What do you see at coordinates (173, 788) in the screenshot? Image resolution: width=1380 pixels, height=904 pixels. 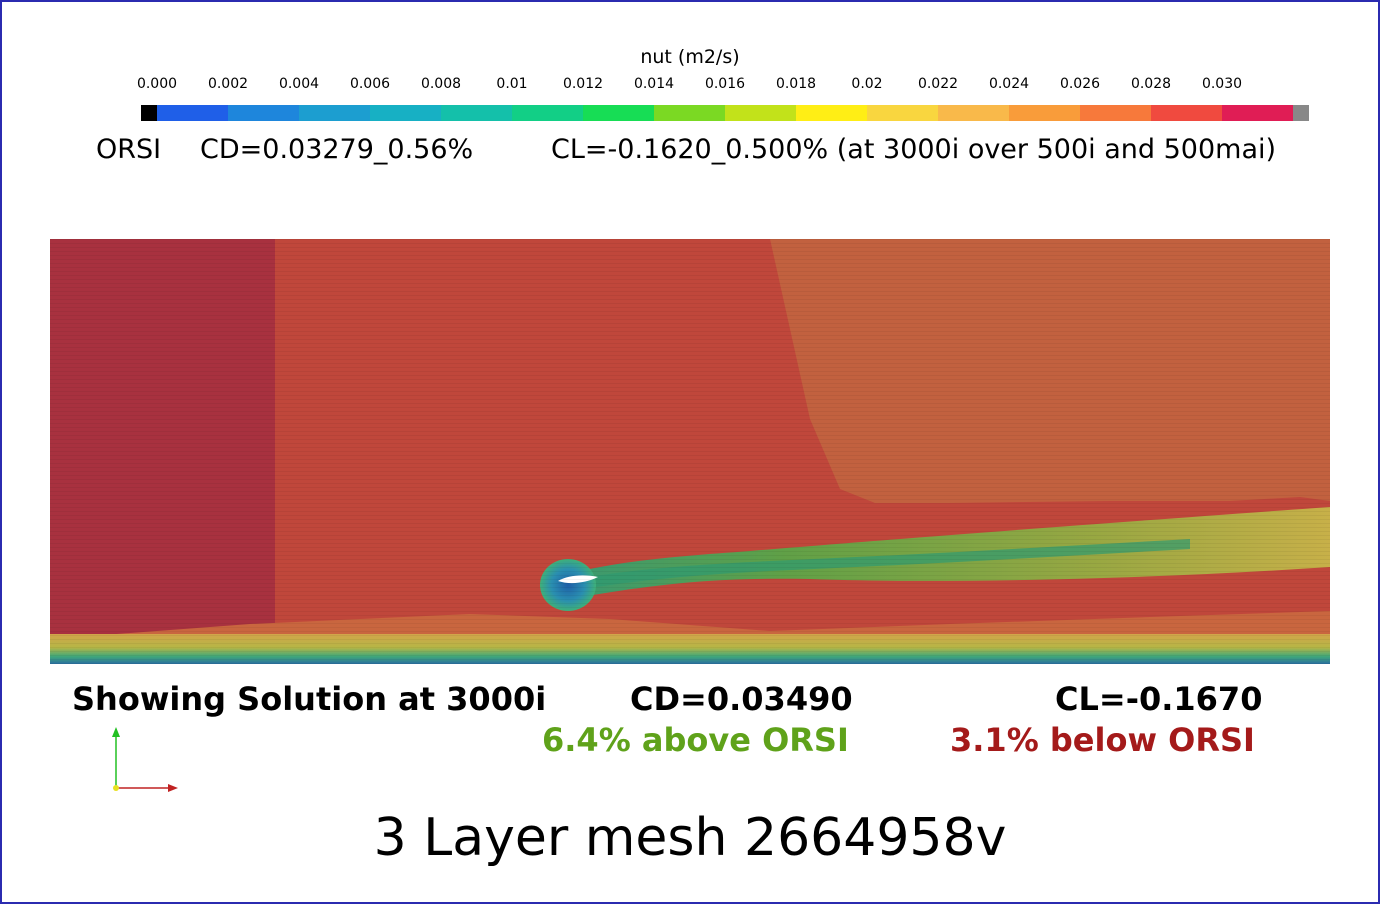 I see `x-axis-arrow-icon` at bounding box center [173, 788].